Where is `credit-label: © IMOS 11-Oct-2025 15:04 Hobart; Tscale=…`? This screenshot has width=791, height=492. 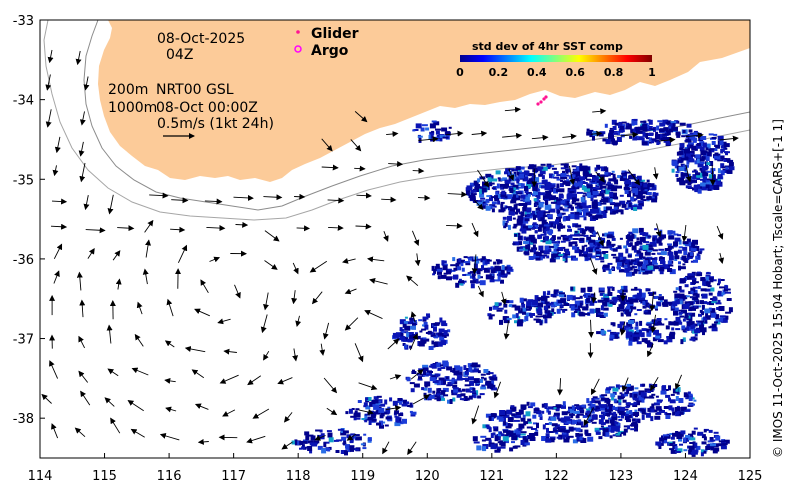
credit-label: © IMOS 11-Oct-2025 15:04 Hobart; Tscale=… is located at coordinates (778, 288).